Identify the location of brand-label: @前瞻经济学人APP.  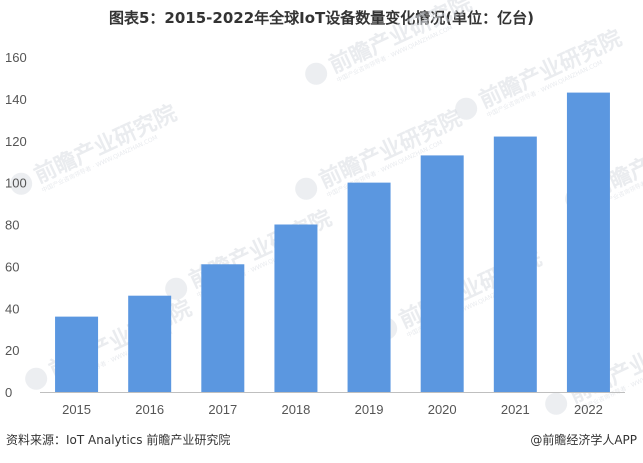
(583, 440).